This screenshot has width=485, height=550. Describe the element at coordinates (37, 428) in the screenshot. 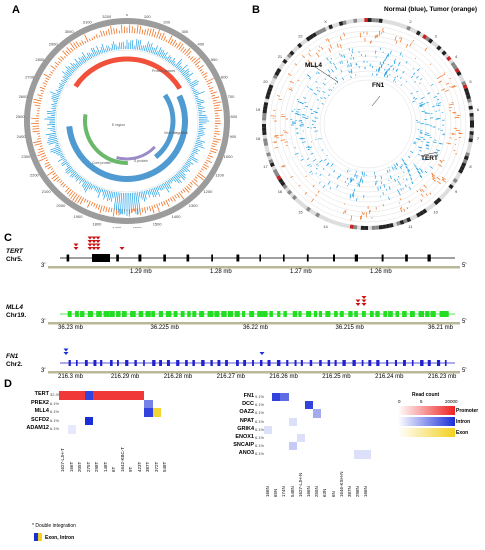

I see `heatmap-row-gene: ADAM12` at that location.